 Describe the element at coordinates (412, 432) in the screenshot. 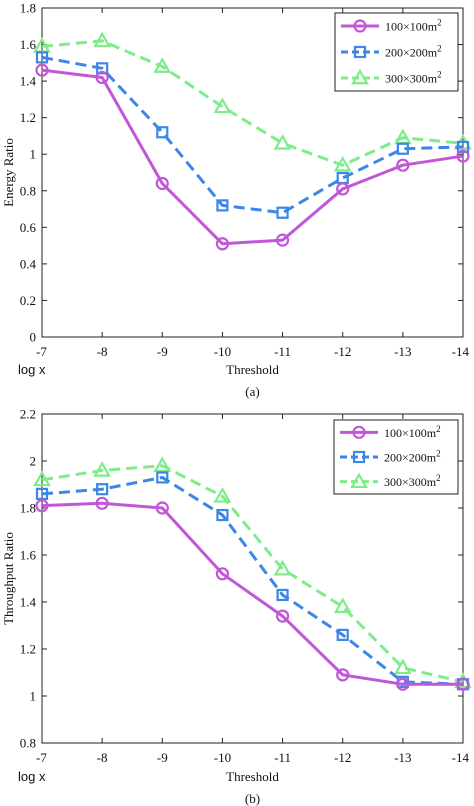

I see `legend-label: 100×100m2` at that location.